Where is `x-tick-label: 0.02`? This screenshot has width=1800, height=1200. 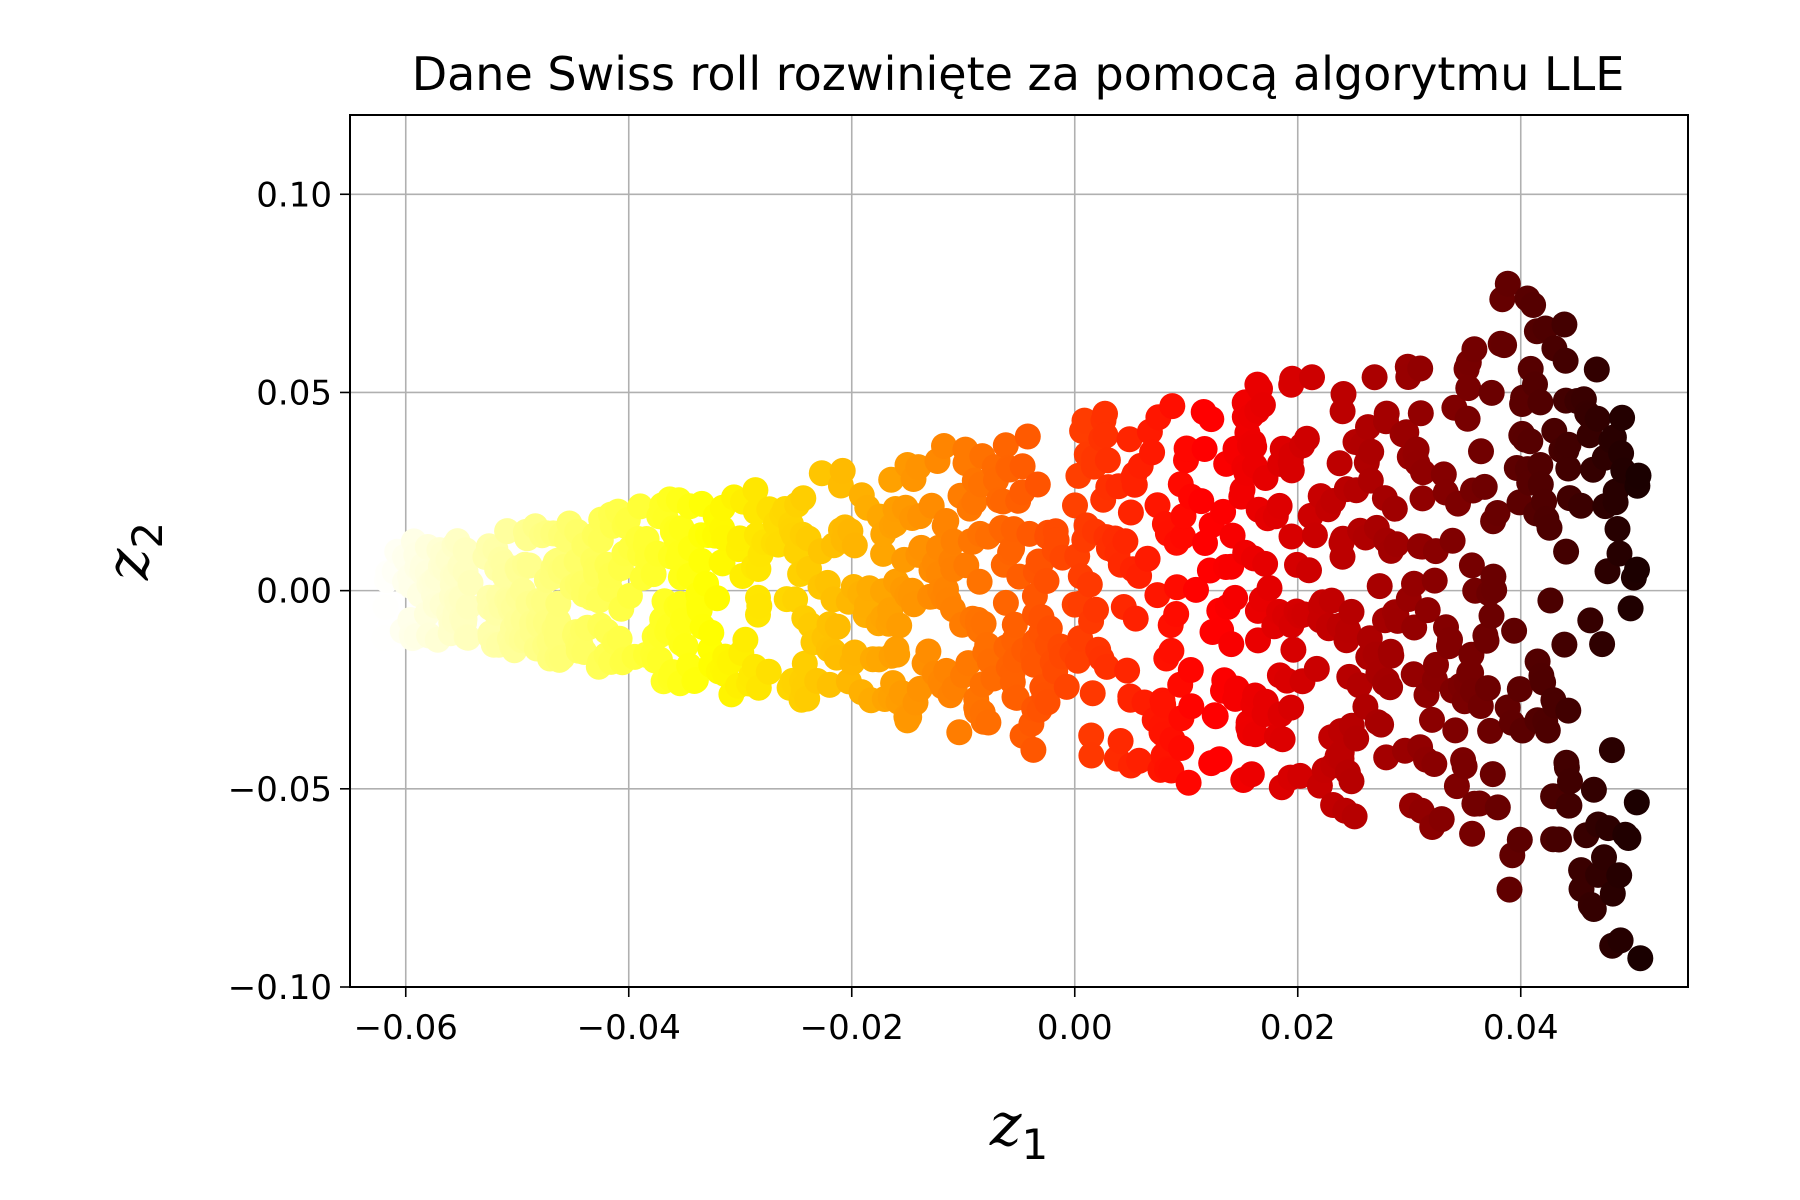
x-tick-label: 0.02 is located at coordinates (1298, 1028).